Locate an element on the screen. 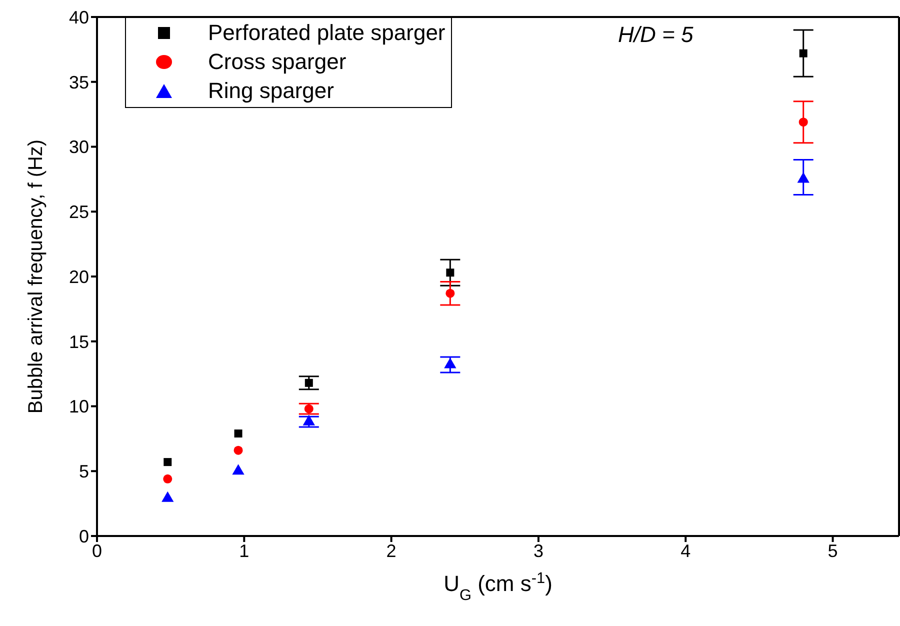 The height and width of the screenshot is (626, 900). legend-label: Perforated plate sparger is located at coordinates (327, 33).